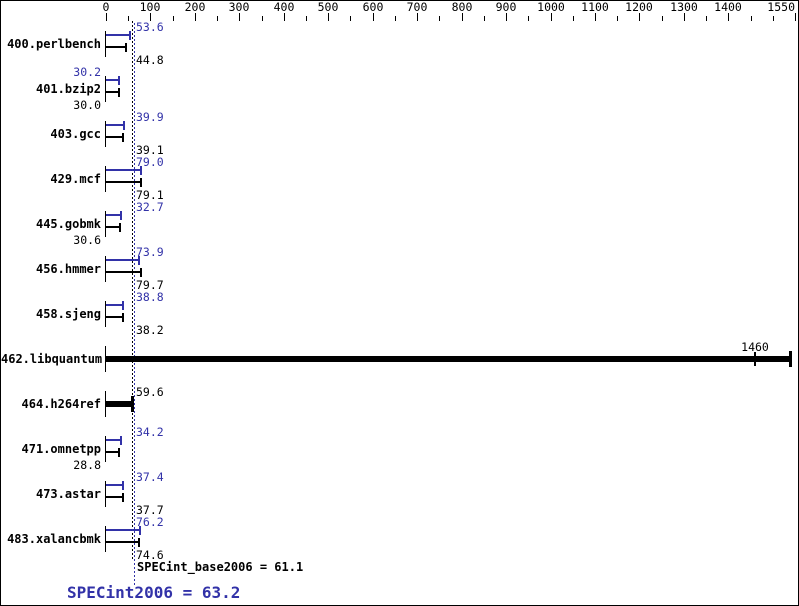  I want to click on base-value-label: 28.8, so click(87, 465).